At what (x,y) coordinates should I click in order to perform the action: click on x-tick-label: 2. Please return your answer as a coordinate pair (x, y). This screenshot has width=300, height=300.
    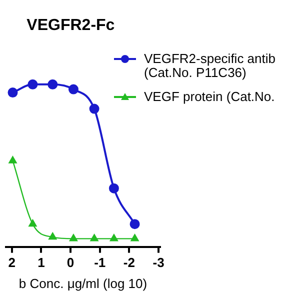
    Looking at the image, I should click on (12, 262).